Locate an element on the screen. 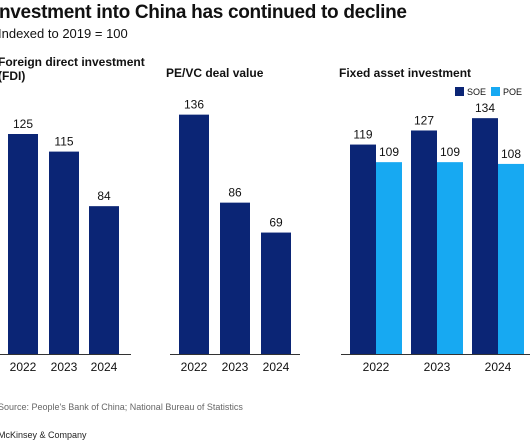 Image resolution: width=530 pixels, height=442 pixels. chart-1-tick-label: 2023 is located at coordinates (64, 367).